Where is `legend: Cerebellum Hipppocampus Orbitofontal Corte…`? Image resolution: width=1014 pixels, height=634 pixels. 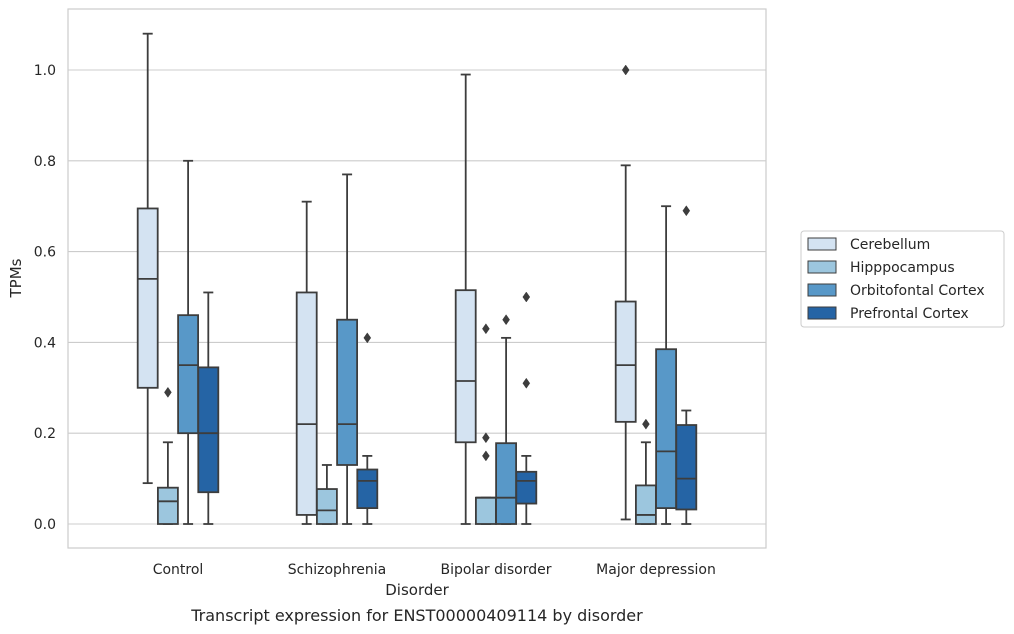
legend: Cerebellum Hipppocampus Orbitofontal Corte… is located at coordinates (902, 279).